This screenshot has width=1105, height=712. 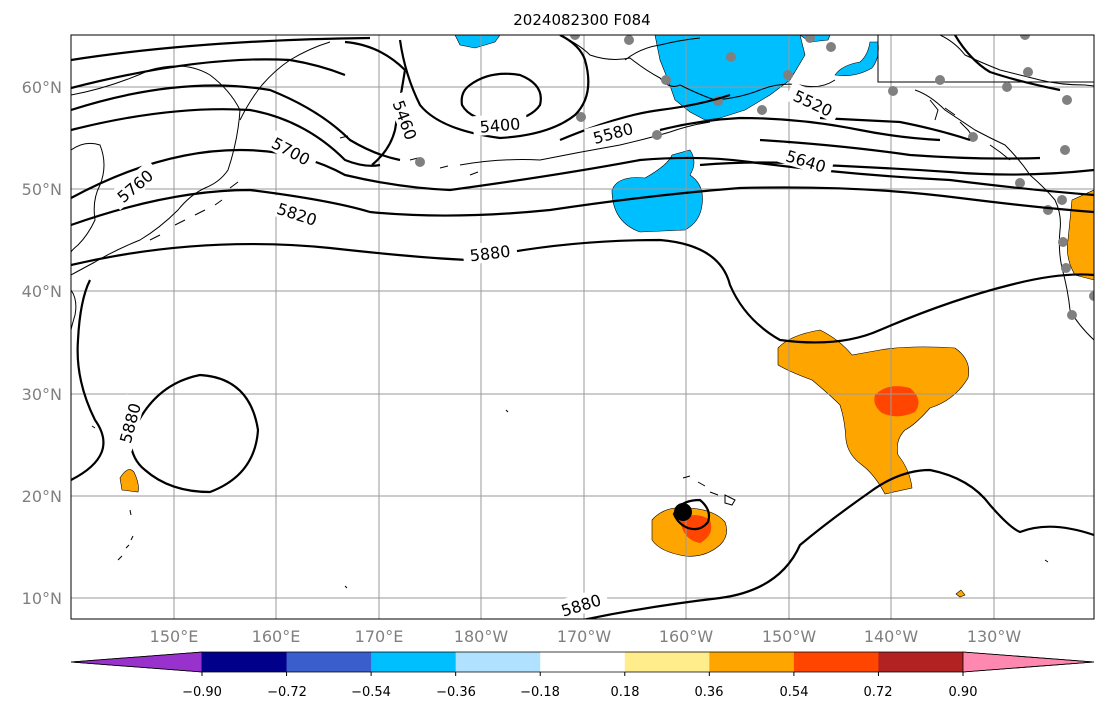 I want to click on lon-label: 160°E, so click(x=276, y=636).